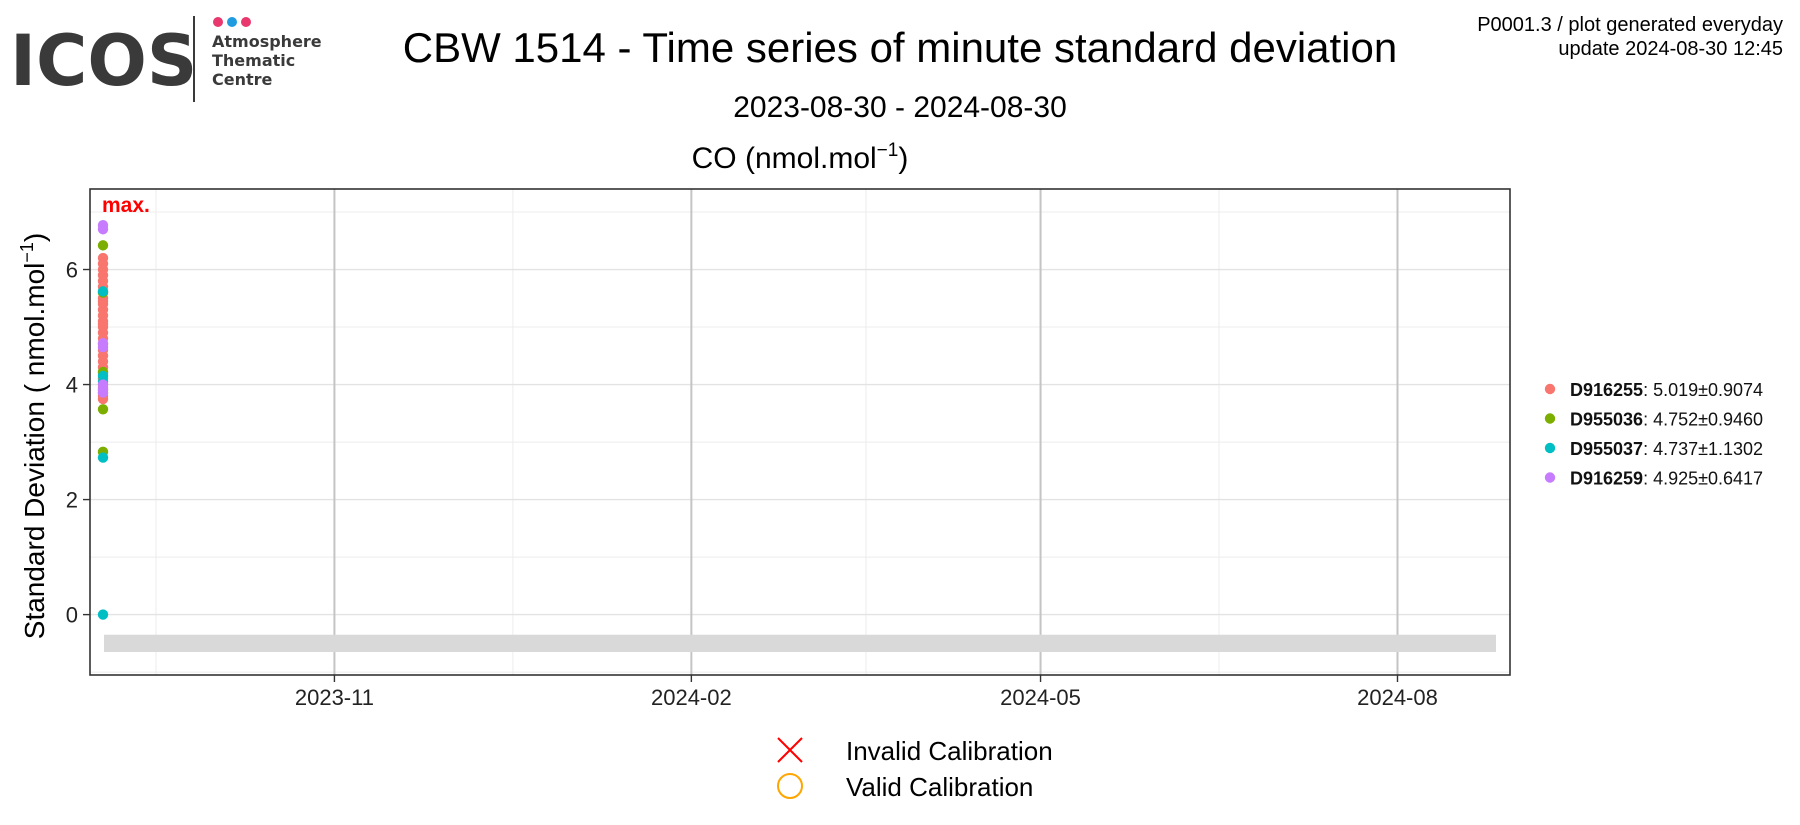 The image size is (1800, 825). Describe the element at coordinates (267, 41) in the screenshot. I see `logo-line-1: Atmosphere` at that location.